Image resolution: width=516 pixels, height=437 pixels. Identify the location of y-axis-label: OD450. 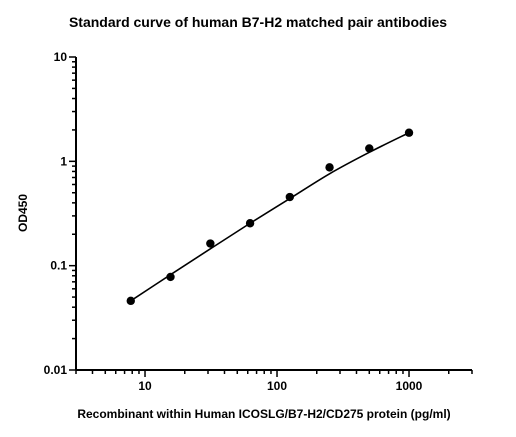
(23, 213).